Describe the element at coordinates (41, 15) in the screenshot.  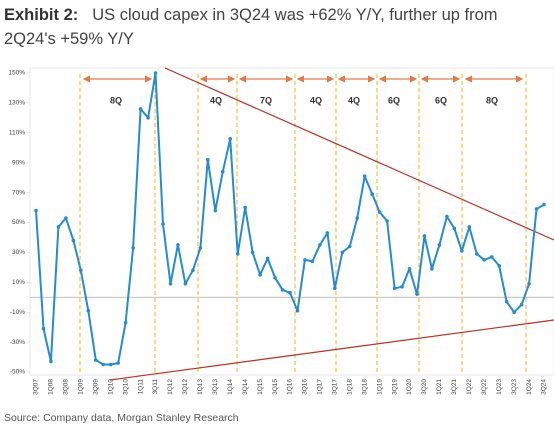
I see `exhibit-label: Exhibit 2:` at that location.